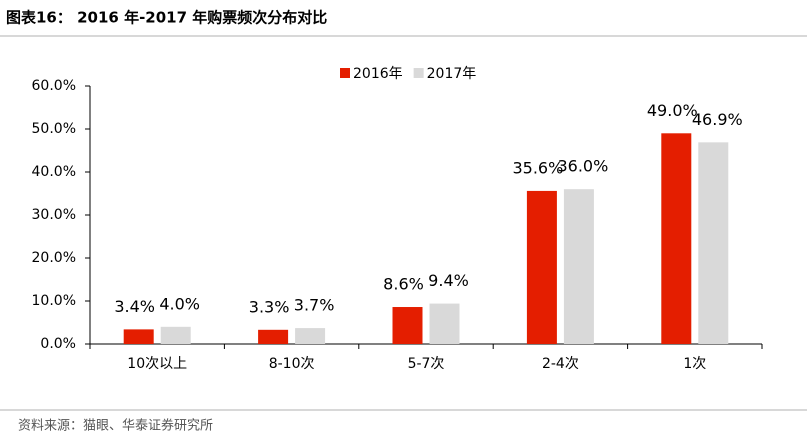 This screenshot has width=807, height=445. Describe the element at coordinates (292, 364) in the screenshot. I see `x-tick-label: 8-10次` at that location.